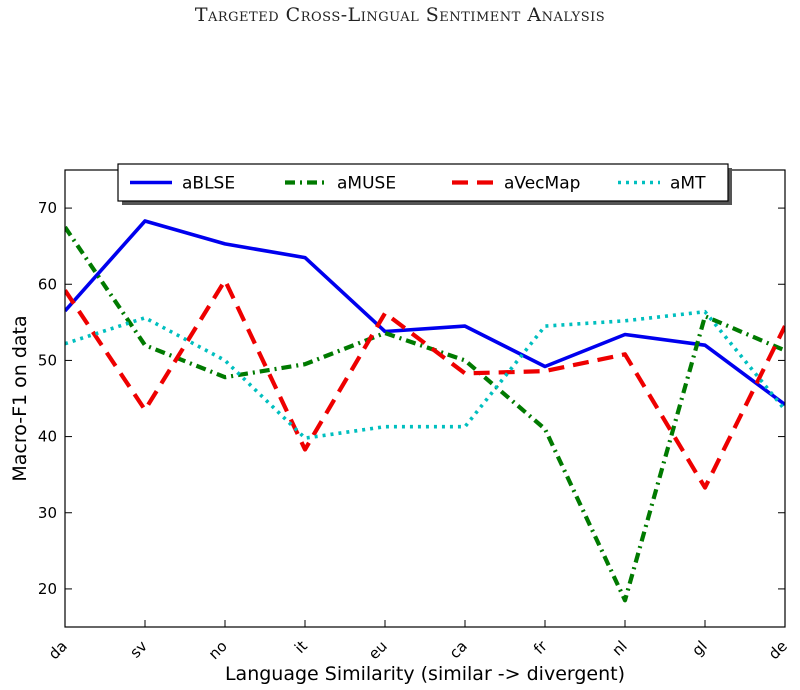 The image size is (800, 690). I want to click on legend-label-amt: aMT, so click(688, 184).